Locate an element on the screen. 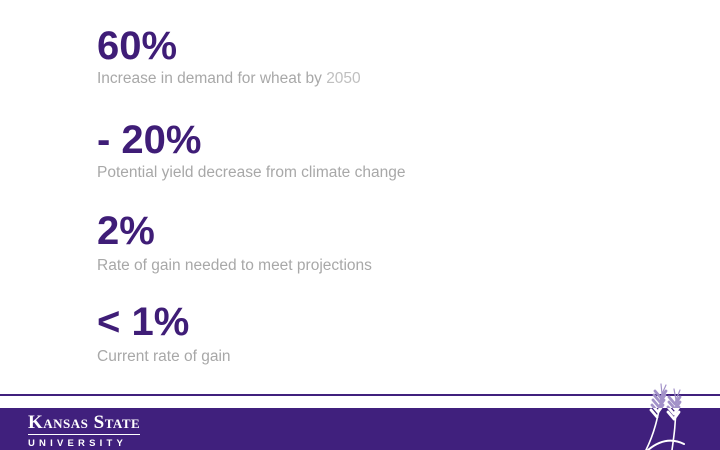 This screenshot has width=720, height=450. logo-wordmark-line2: UNIVERSITY is located at coordinates (78, 443).